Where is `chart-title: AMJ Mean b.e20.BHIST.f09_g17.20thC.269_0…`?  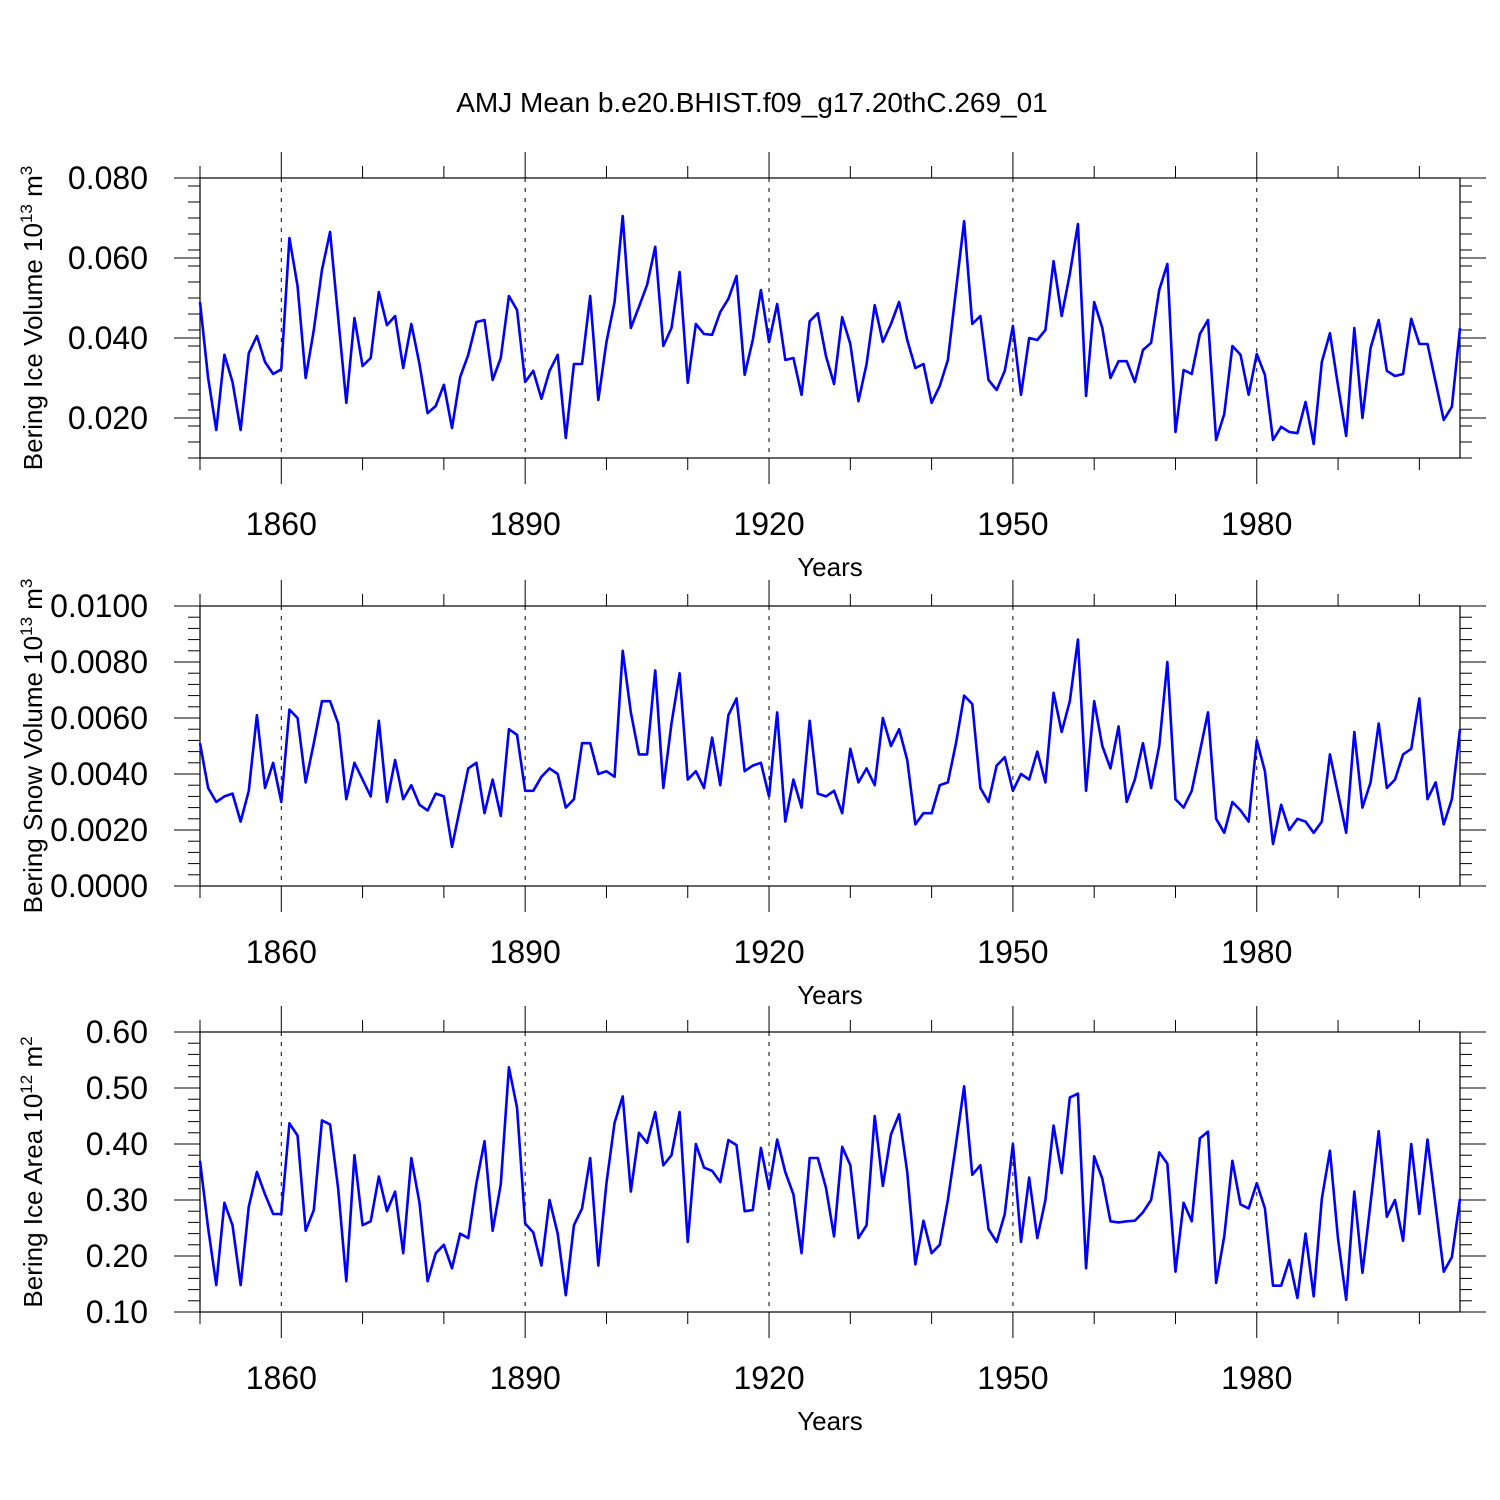 chart-title: AMJ Mean b.e20.BHIST.f09_g17.20thC.269_0… is located at coordinates (752, 102).